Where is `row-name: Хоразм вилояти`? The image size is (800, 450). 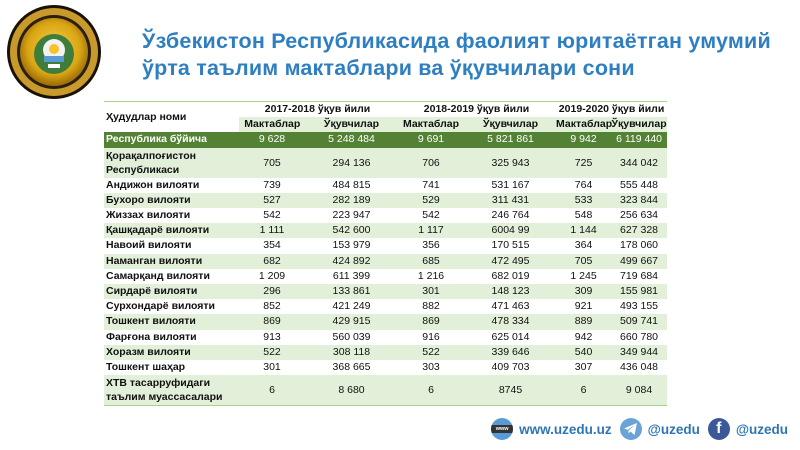 row-name: Хоразм вилояти is located at coordinates (171, 352).